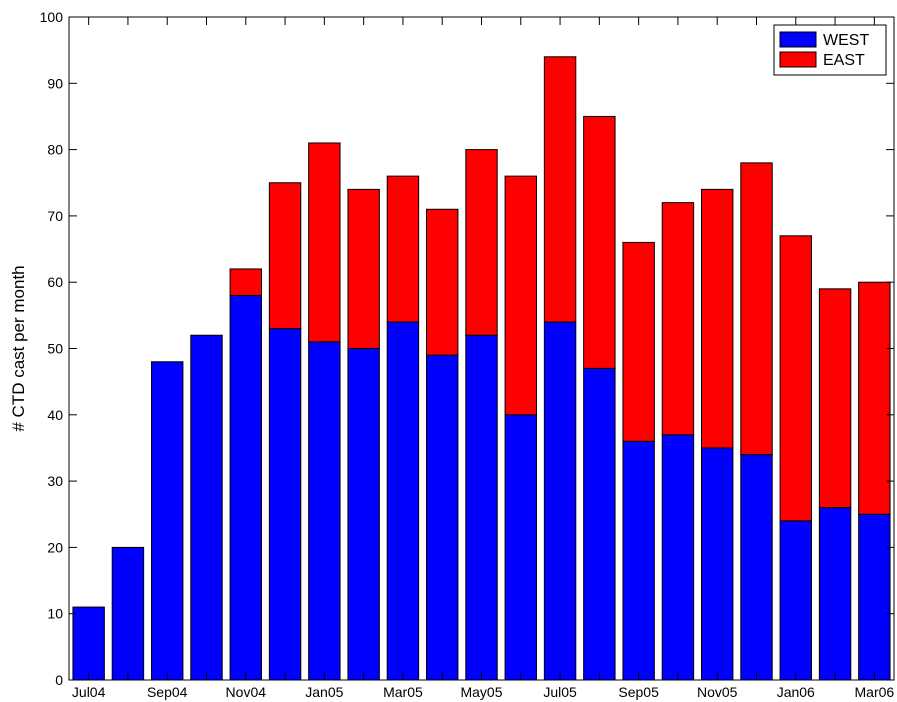 Image resolution: width=897 pixels, height=702 pixels. What do you see at coordinates (363, 268) in the screenshot?
I see `bar-east-feb05` at bounding box center [363, 268].